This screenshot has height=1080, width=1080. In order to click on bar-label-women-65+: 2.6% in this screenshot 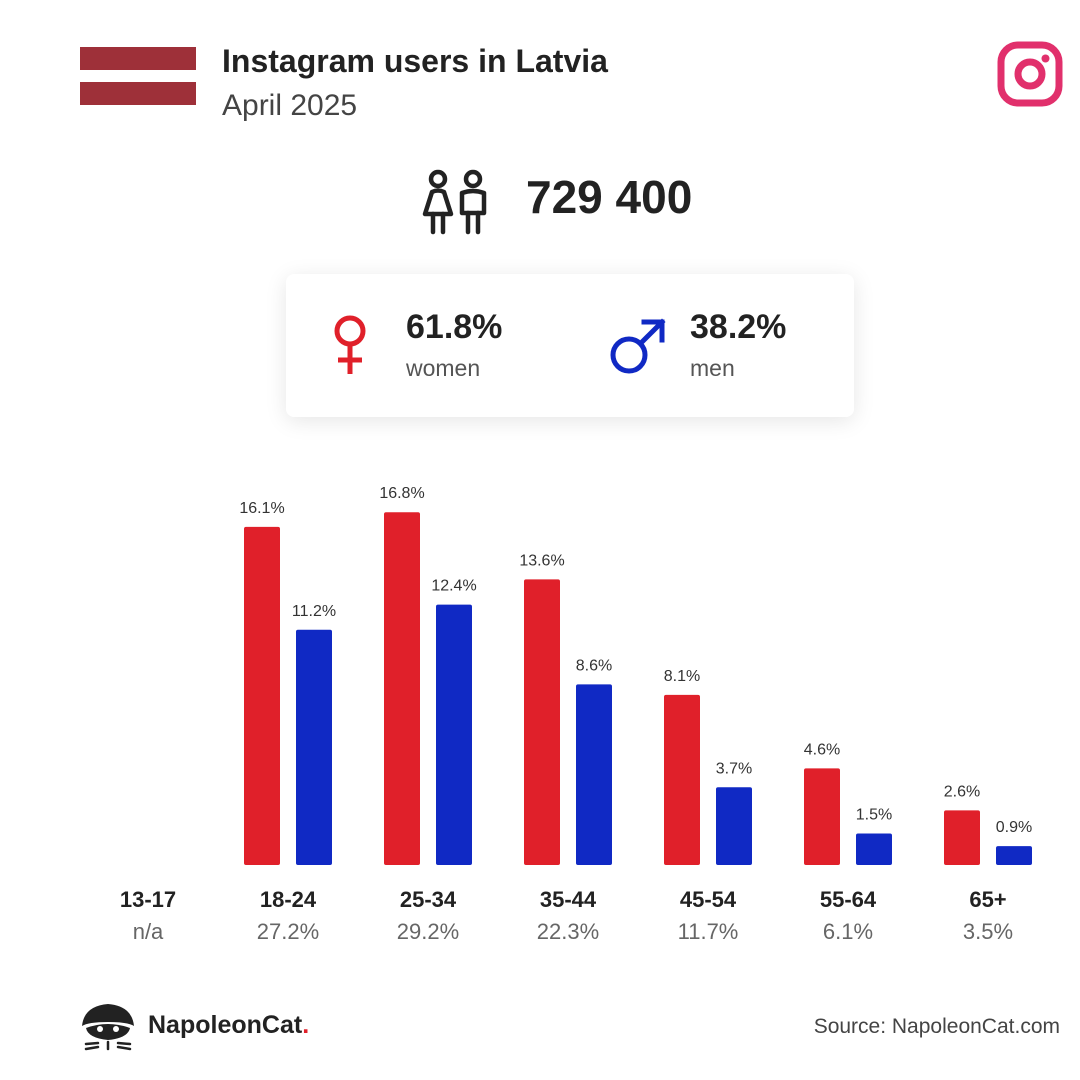, I will do `click(962, 791)`.